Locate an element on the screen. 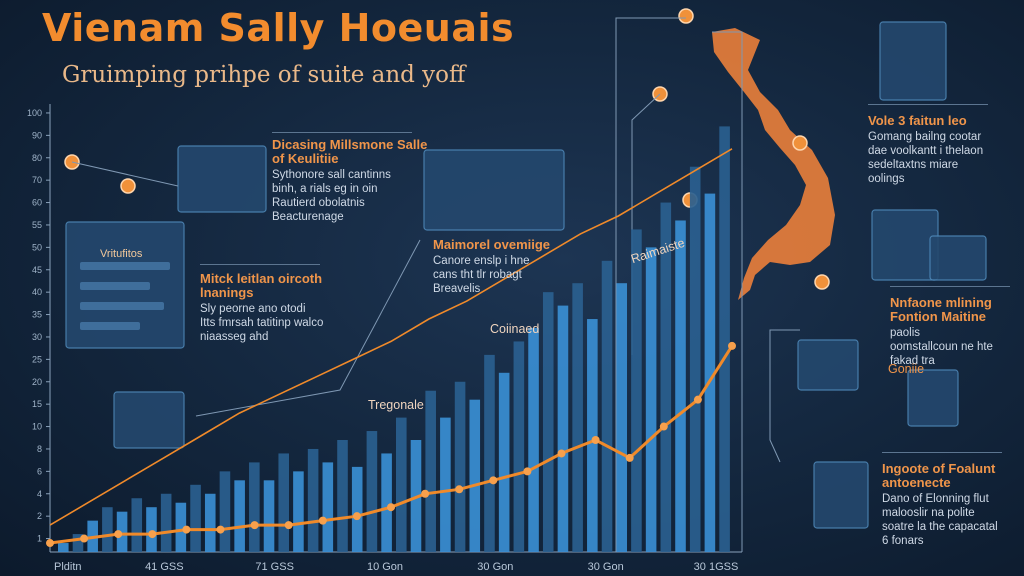 The height and width of the screenshot is (576, 1024). text-block-a-heading: Dicasing Millsmone Salle of Keulitiie is located at coordinates (350, 151).